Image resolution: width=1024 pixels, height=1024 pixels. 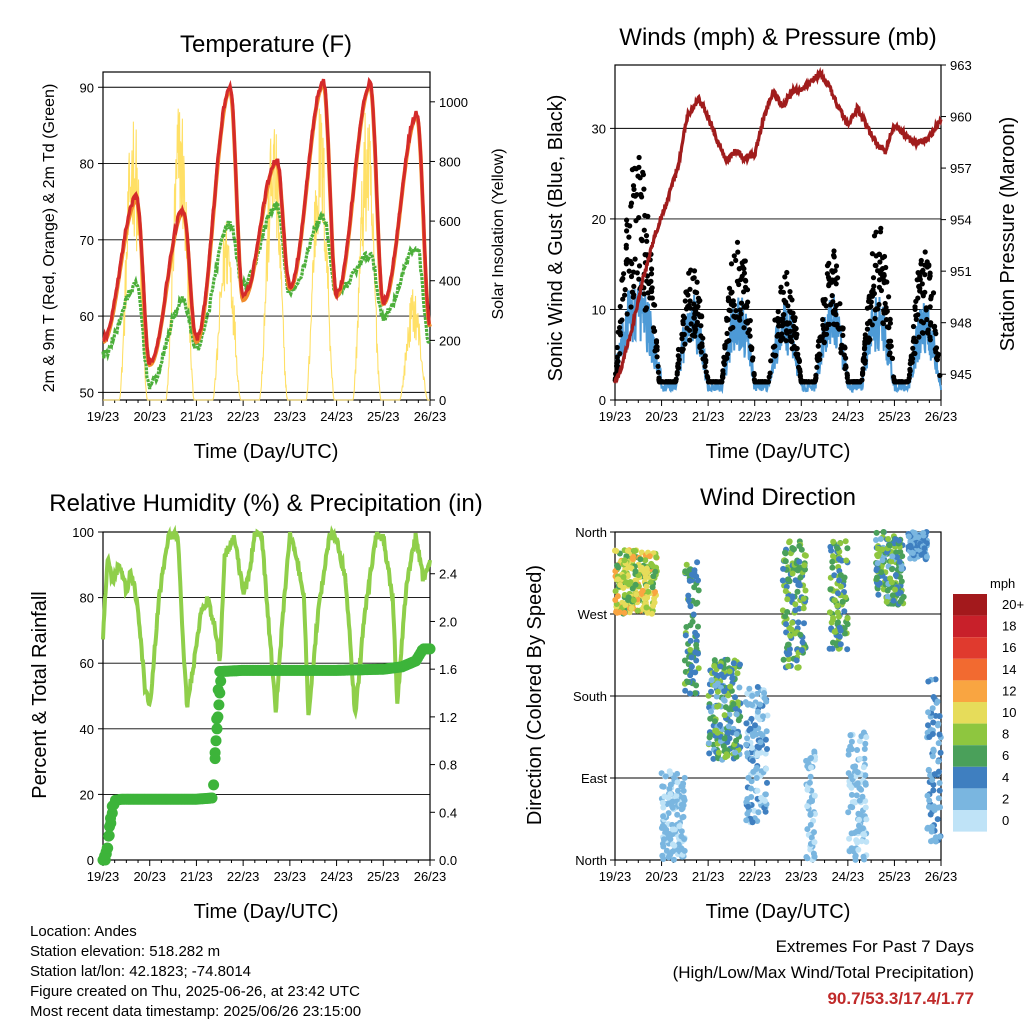 What do you see at coordinates (961, 220) in the screenshot?
I see `winds-ytick-right-label: 954` at bounding box center [961, 220].